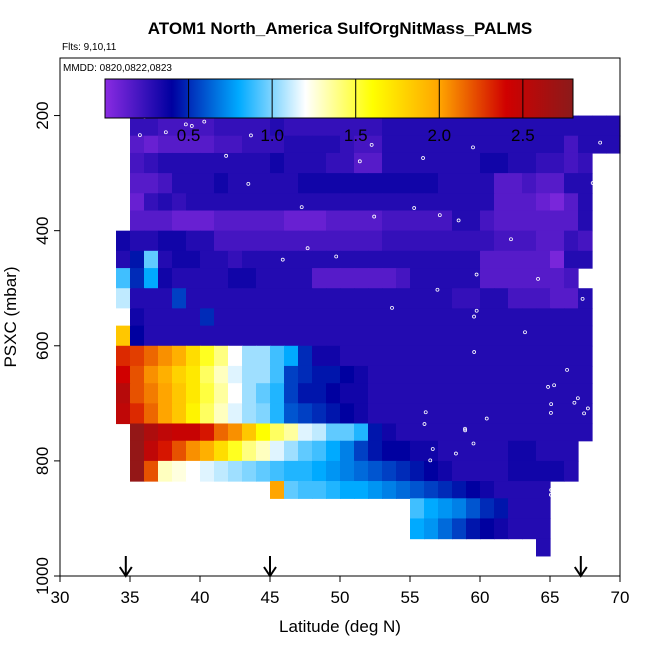 Image resolution: width=650 pixels, height=650 pixels. What do you see at coordinates (60, 597) in the screenshot?
I see `x-tick-label: 30` at bounding box center [60, 597].